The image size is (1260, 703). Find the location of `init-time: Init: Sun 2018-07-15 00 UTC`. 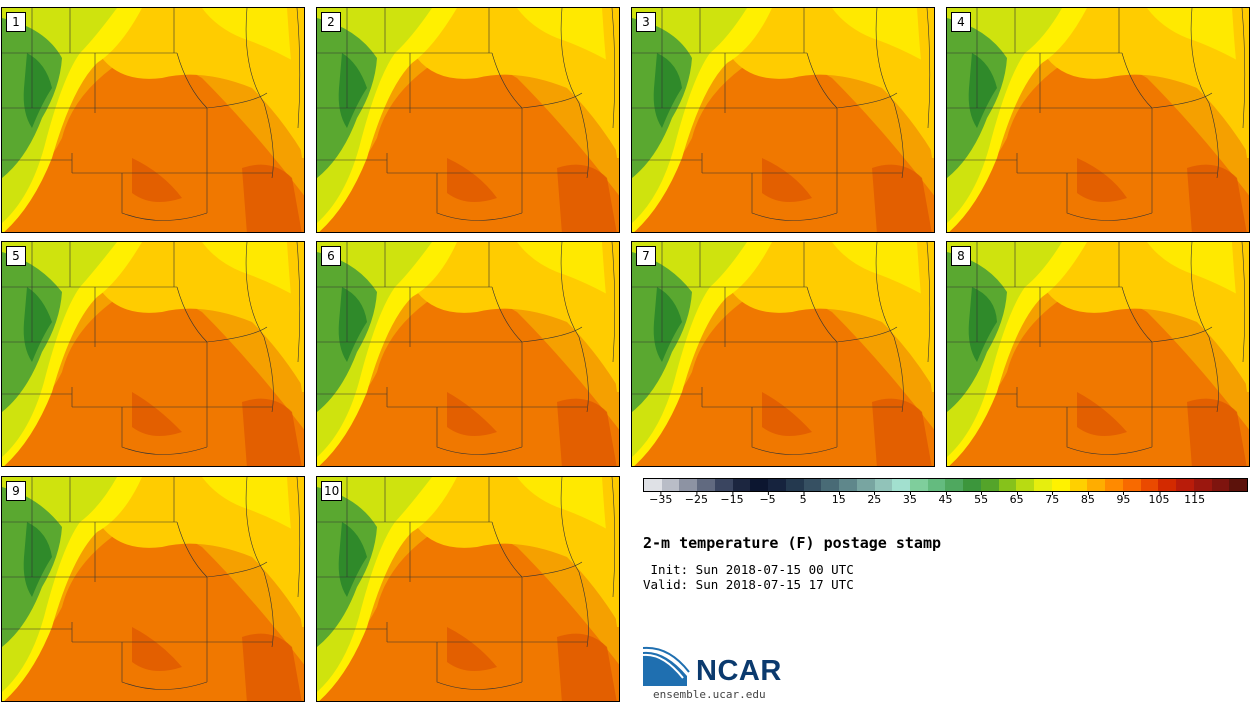

init-time: Init: Sun 2018-07-15 00 UTC is located at coordinates (748, 569).